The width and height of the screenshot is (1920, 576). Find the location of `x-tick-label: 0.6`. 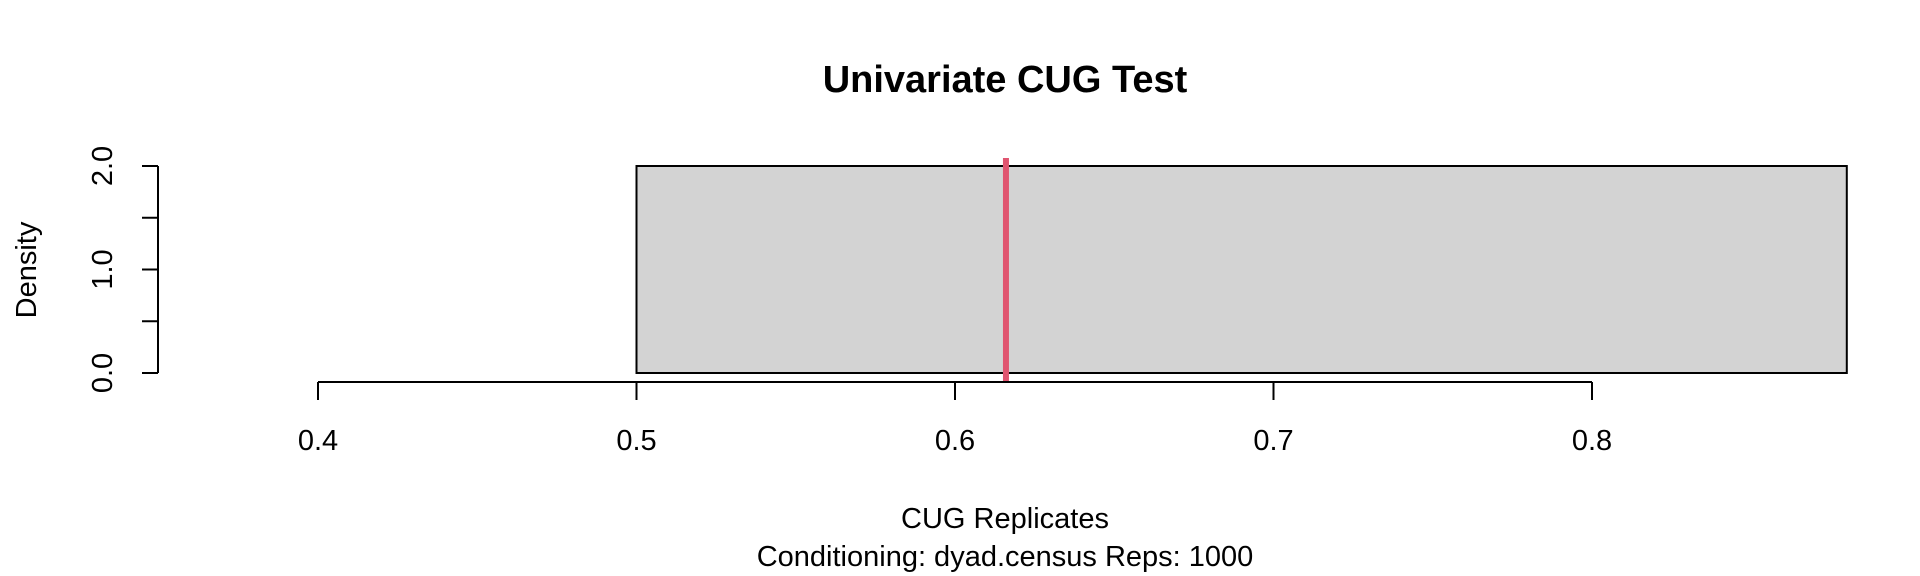

x-tick-label: 0.6 is located at coordinates (955, 441).